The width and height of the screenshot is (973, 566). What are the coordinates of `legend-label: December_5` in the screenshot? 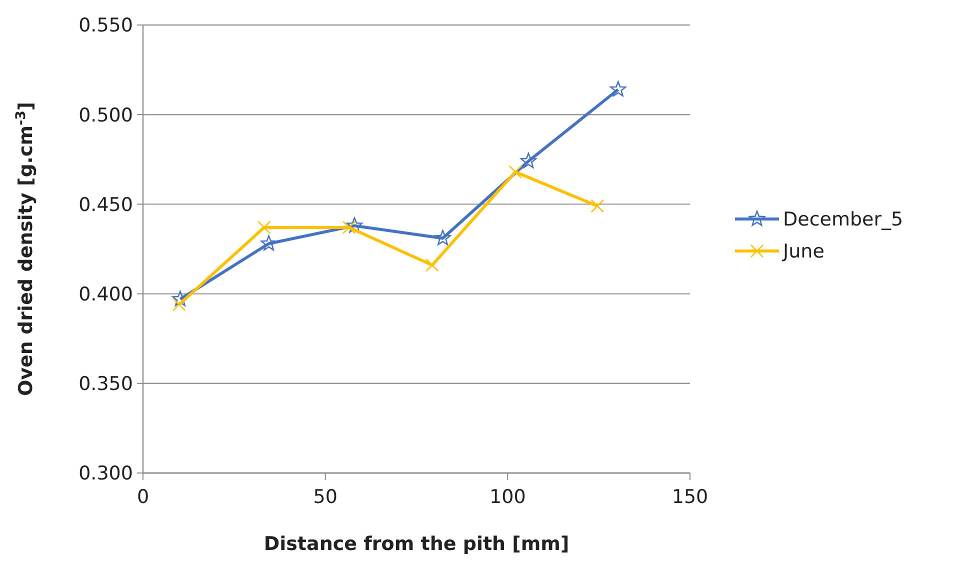 It's located at (843, 219).